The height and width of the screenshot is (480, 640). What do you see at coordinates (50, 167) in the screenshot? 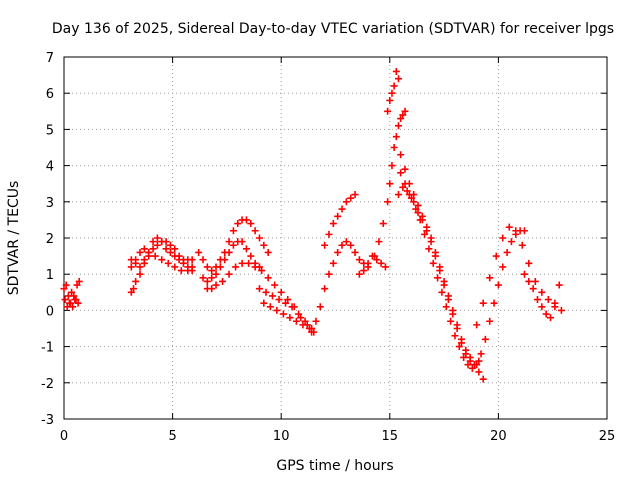
I see `y-tick-label: 4` at bounding box center [50, 167].